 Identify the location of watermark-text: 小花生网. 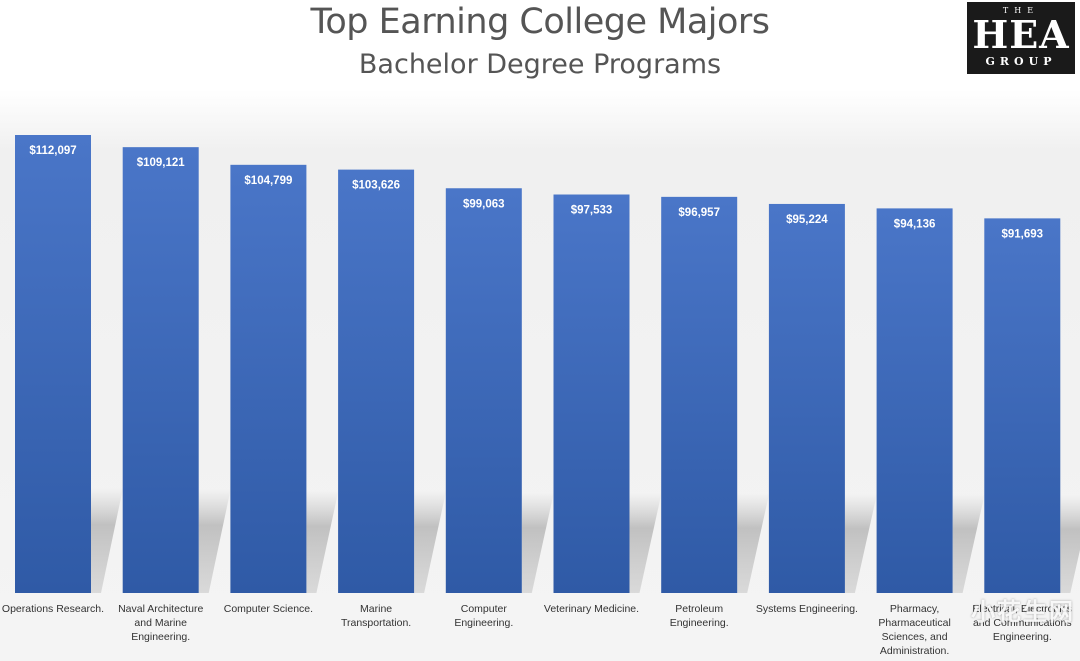
(1023, 612).